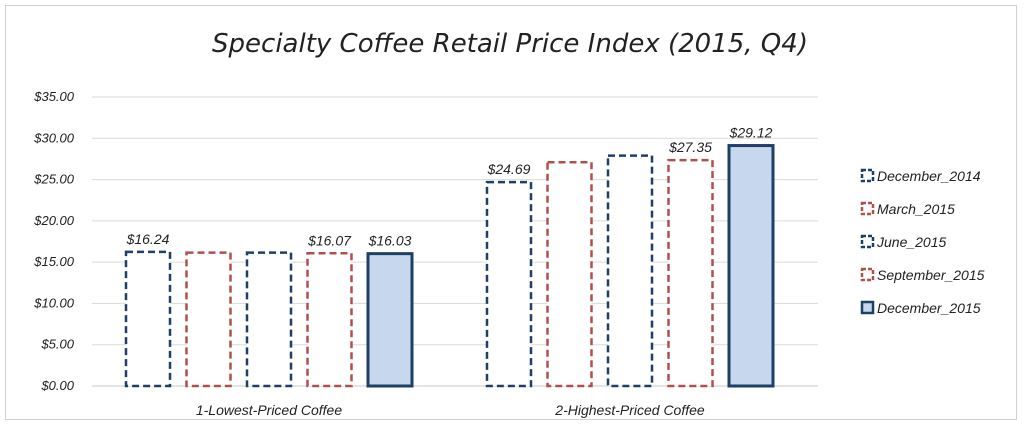 This screenshot has height=427, width=1024. Describe the element at coordinates (329, 240) in the screenshot. I see `data-label: $16.07` at that location.